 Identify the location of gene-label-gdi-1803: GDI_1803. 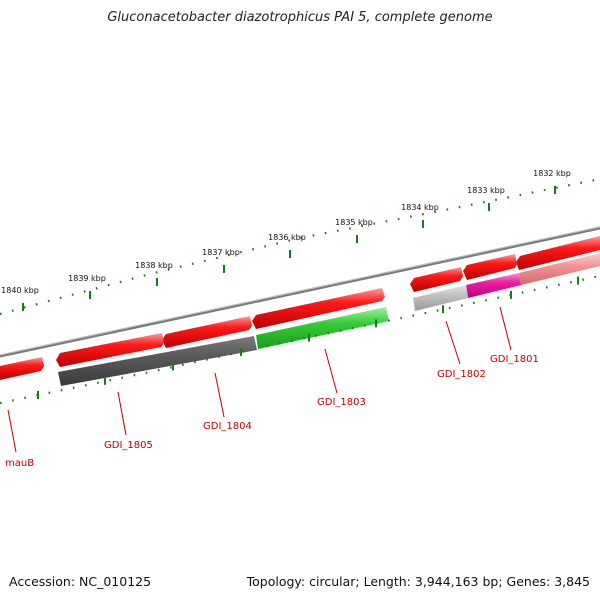
(341, 402).